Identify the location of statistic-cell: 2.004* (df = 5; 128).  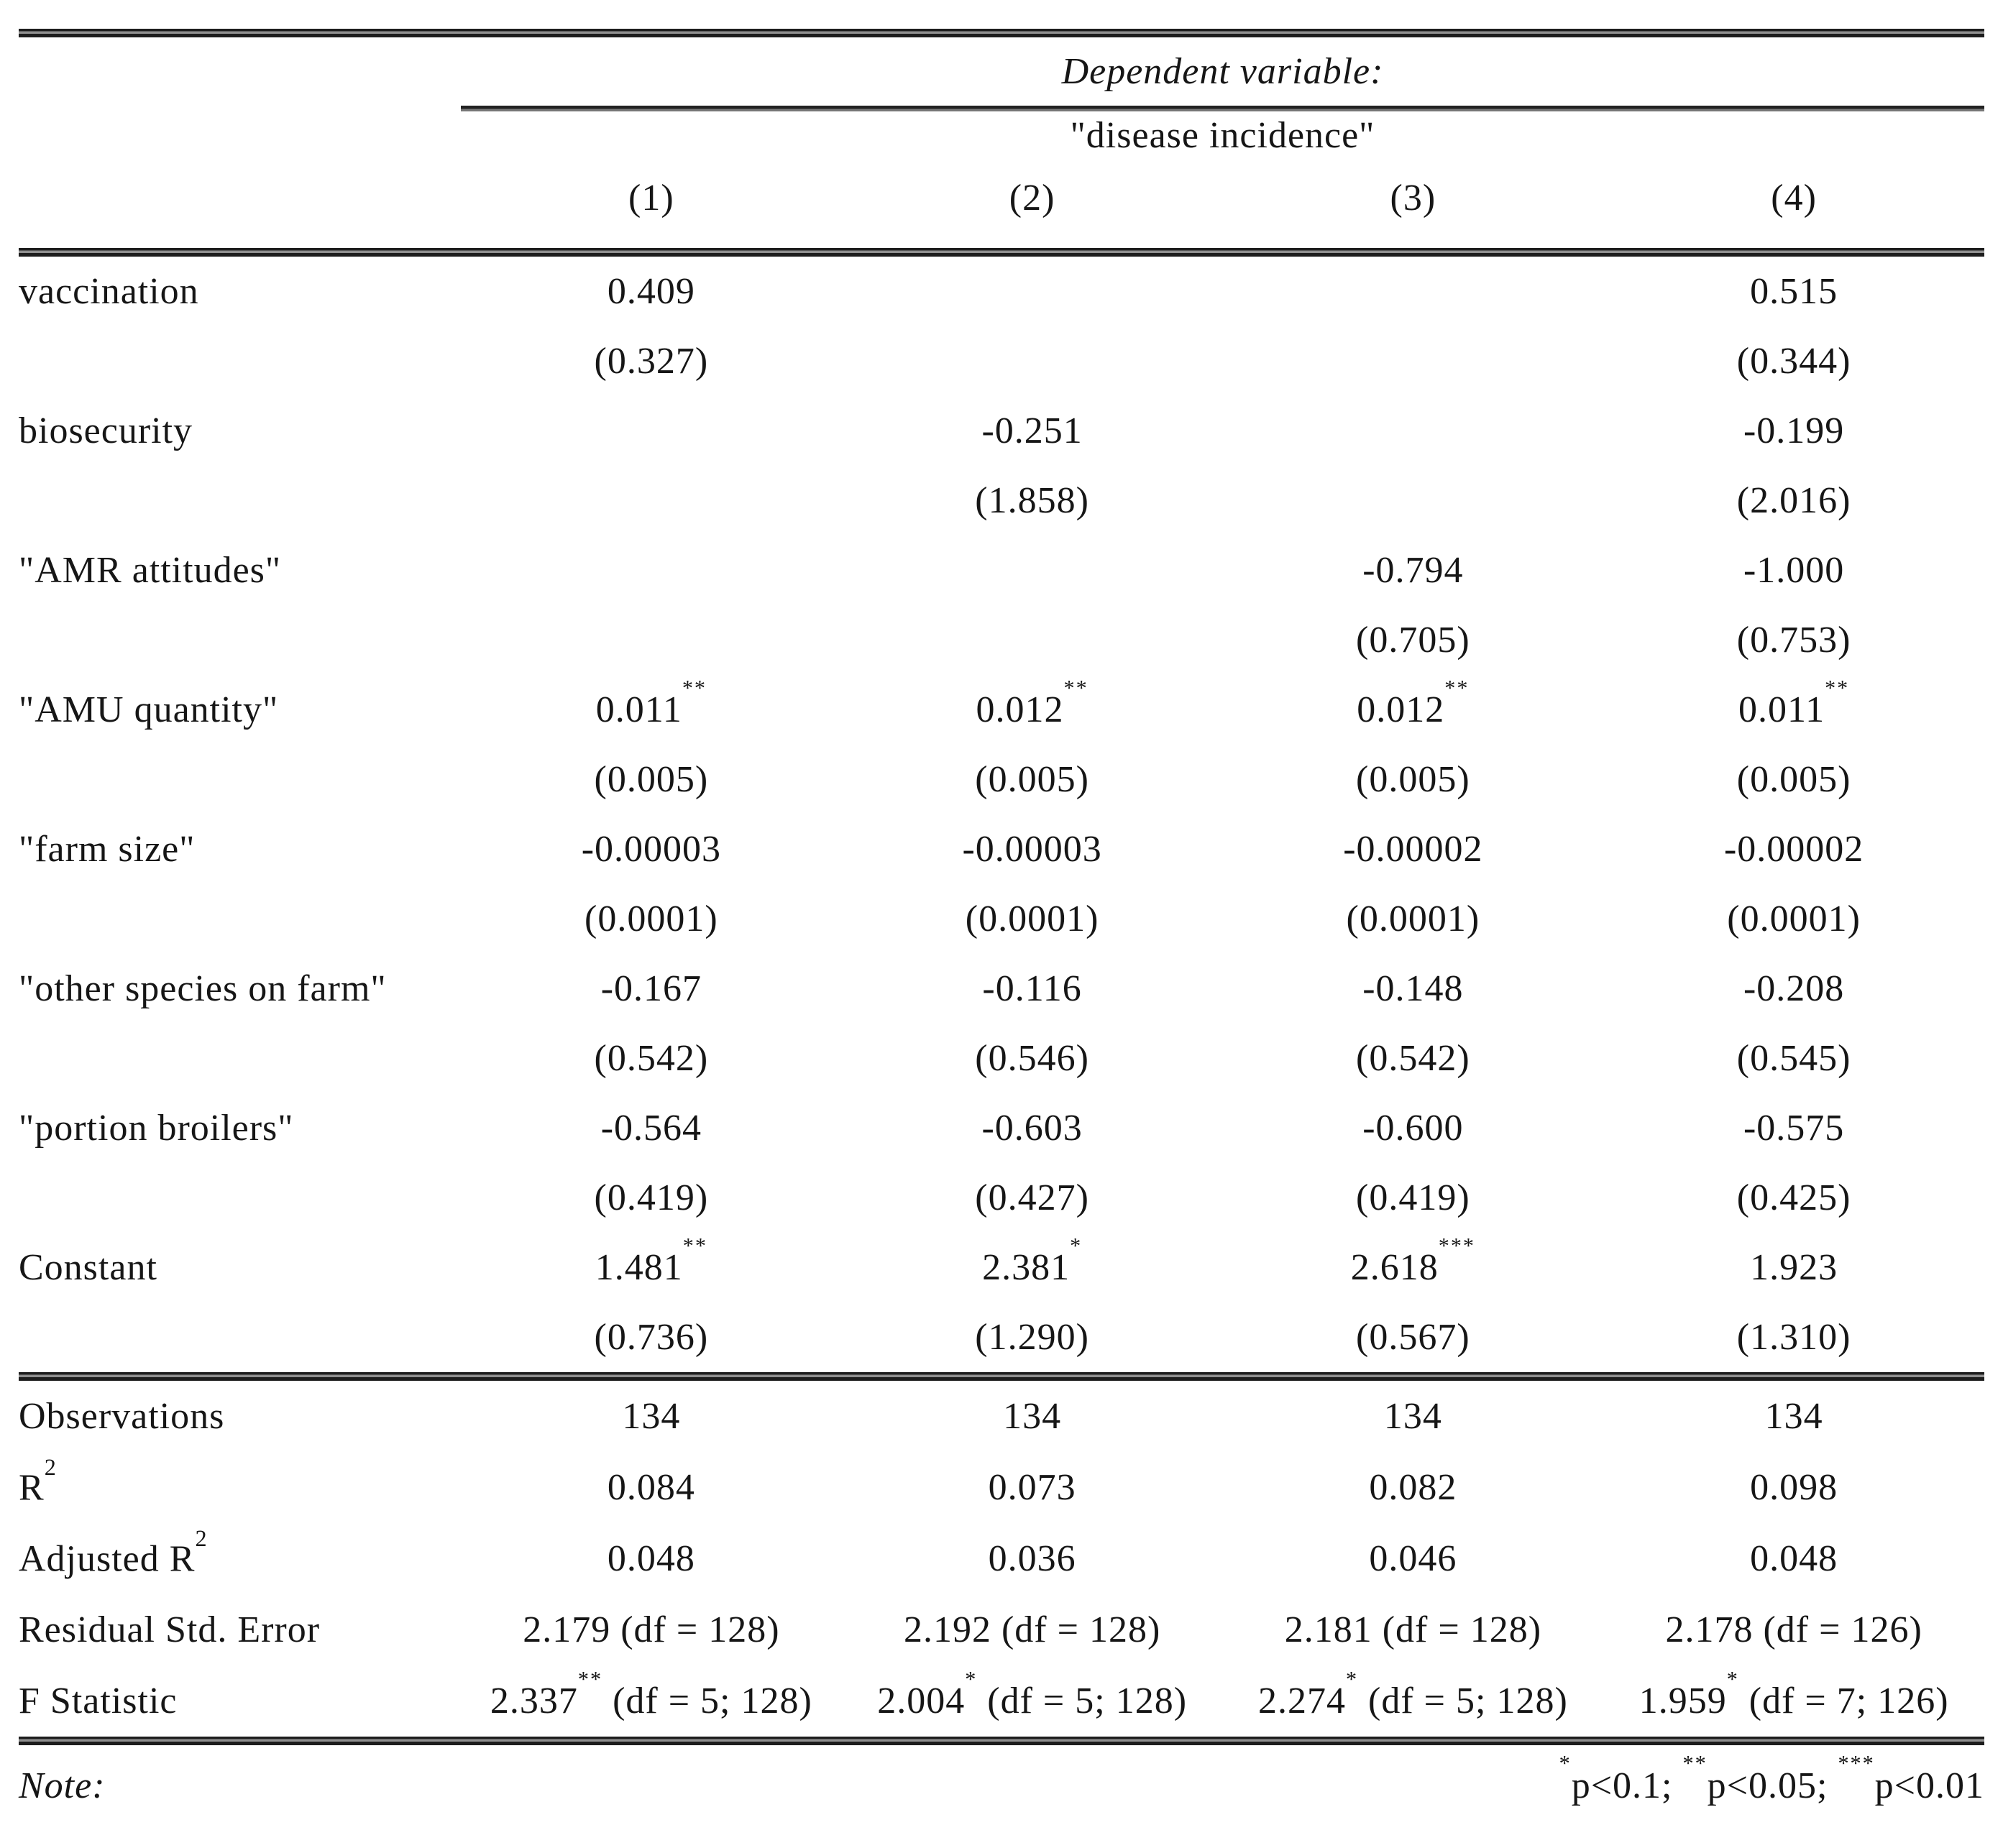
(1032, 1693).